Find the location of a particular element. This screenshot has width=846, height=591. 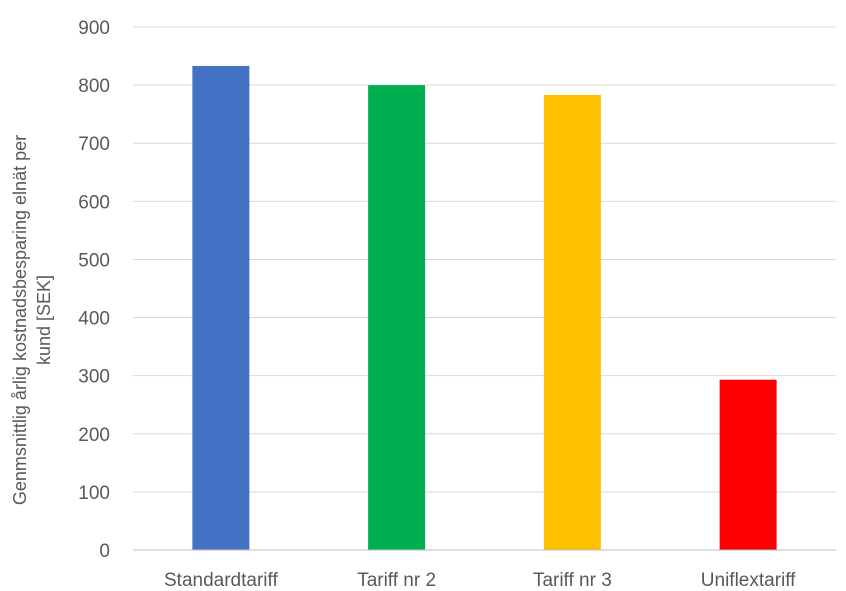

y-tick-label: 700 is located at coordinates (94, 144).